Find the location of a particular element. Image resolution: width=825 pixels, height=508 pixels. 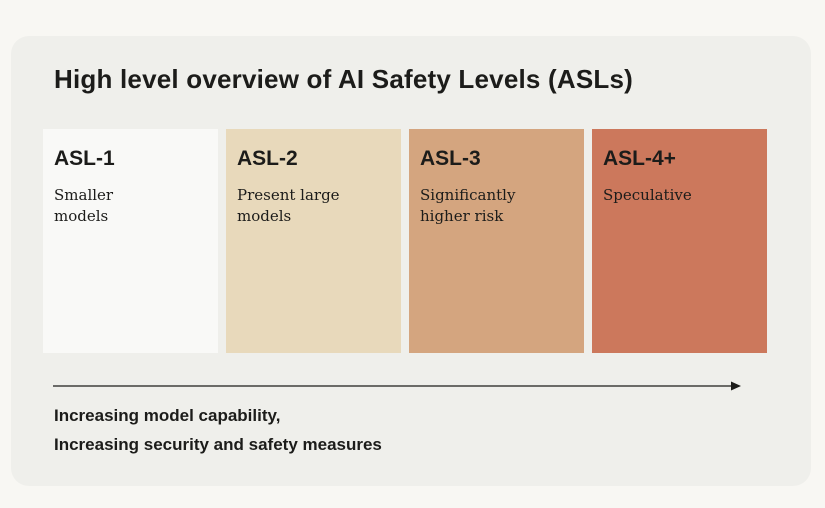

level-label: ASL-3 is located at coordinates (450, 158).